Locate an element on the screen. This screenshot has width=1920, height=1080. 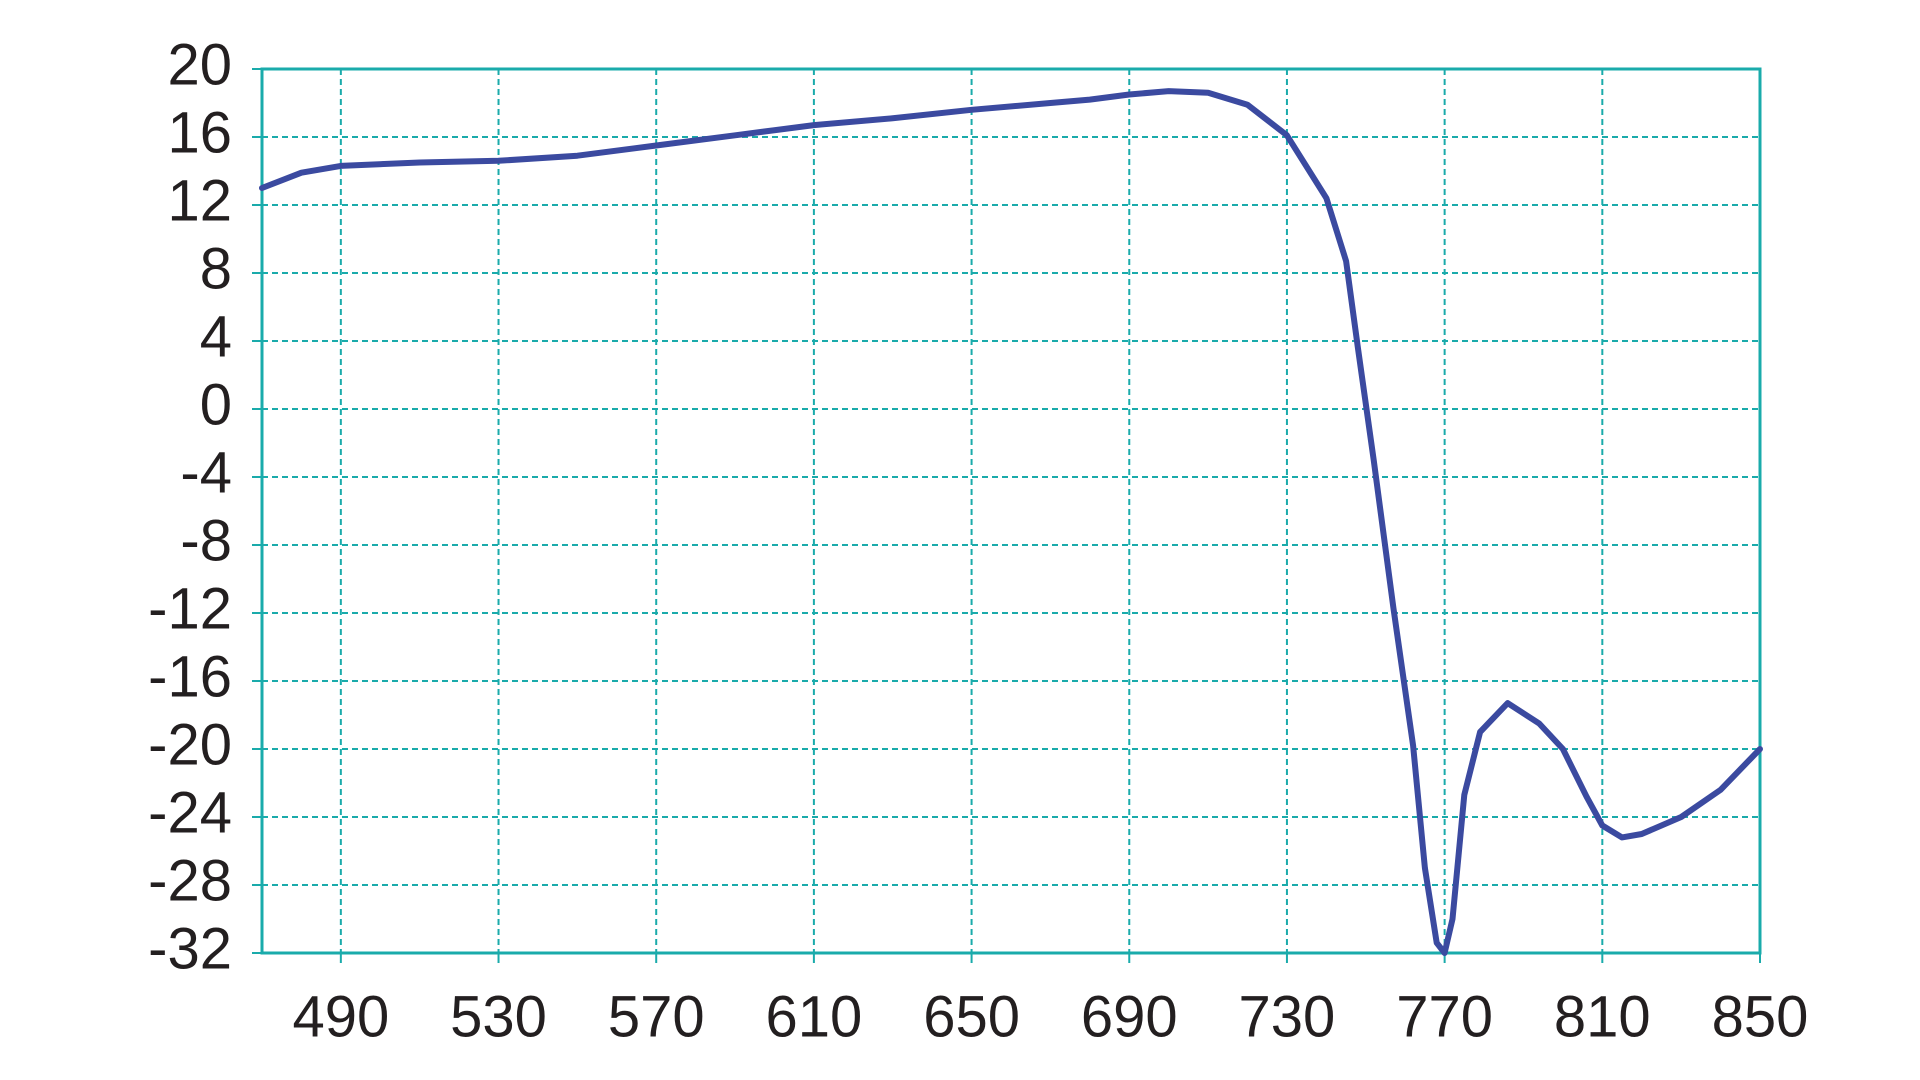
y-tick-label: -24 is located at coordinates (190, 812).